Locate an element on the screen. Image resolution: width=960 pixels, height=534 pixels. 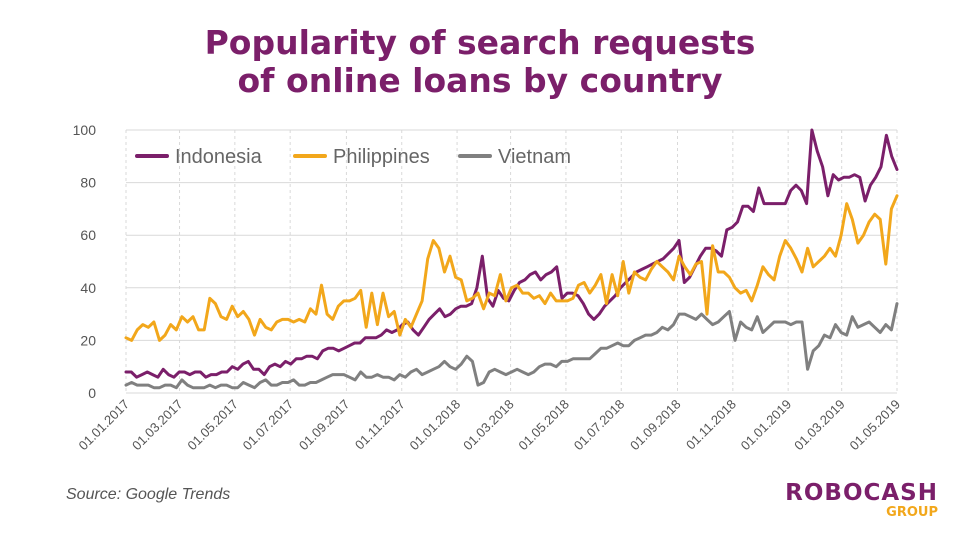
x-tick-label: 01.03.2018 is located at coordinates (488, 425).